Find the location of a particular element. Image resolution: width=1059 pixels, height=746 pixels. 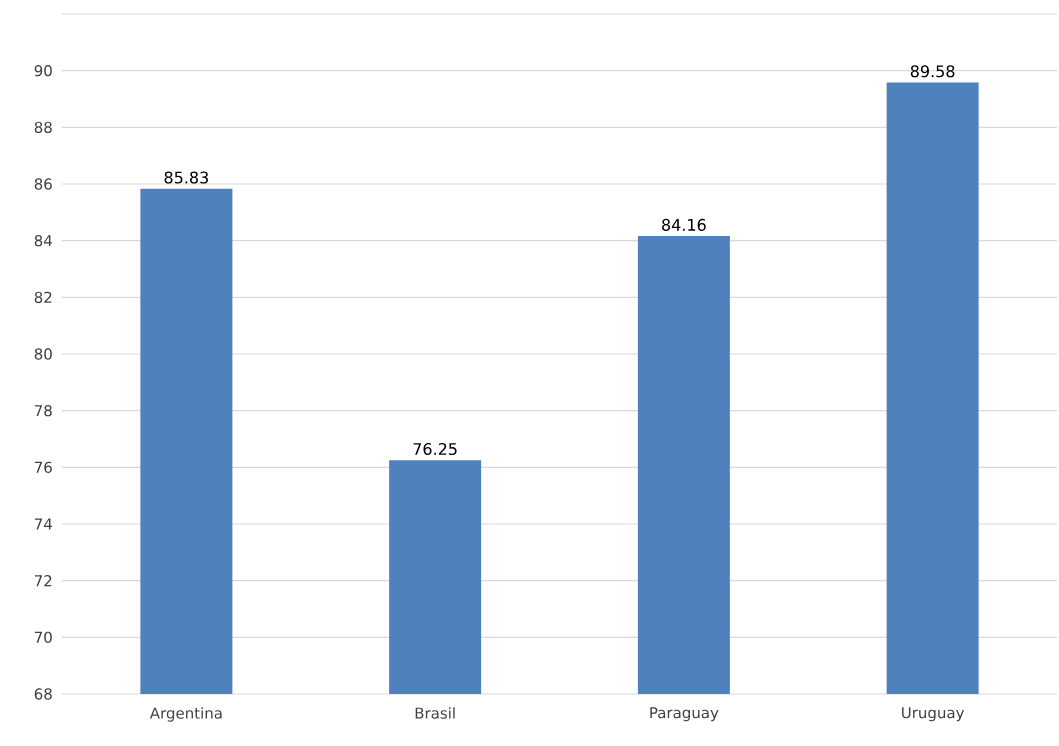

y-tick-label: 72 is located at coordinates (43, 581).